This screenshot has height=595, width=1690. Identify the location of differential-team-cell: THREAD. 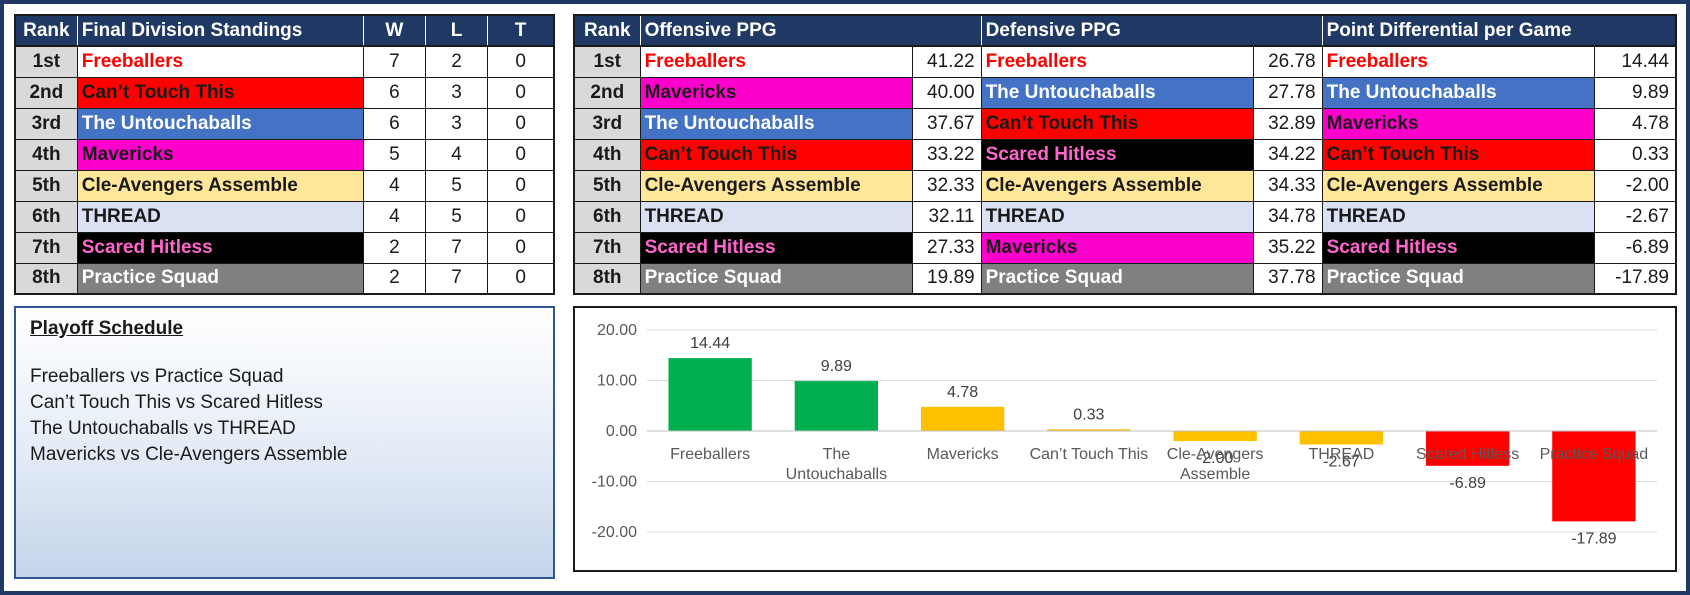
(1458, 216).